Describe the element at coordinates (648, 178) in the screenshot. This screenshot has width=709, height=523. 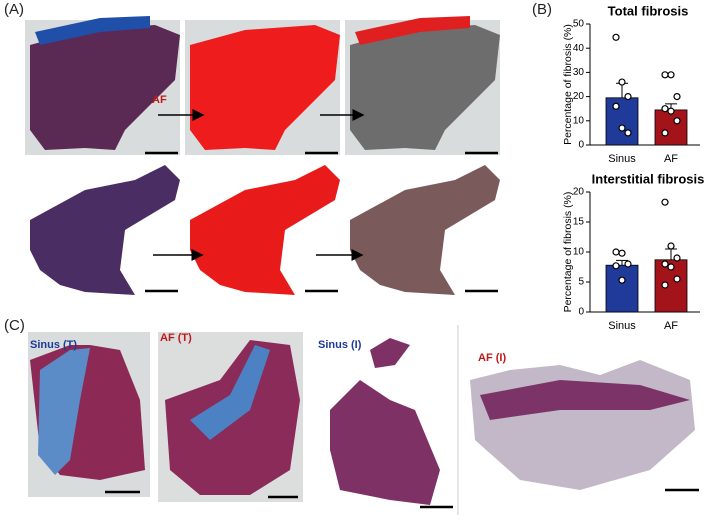
I see `chart-title: Interstitial fibrosis` at that location.